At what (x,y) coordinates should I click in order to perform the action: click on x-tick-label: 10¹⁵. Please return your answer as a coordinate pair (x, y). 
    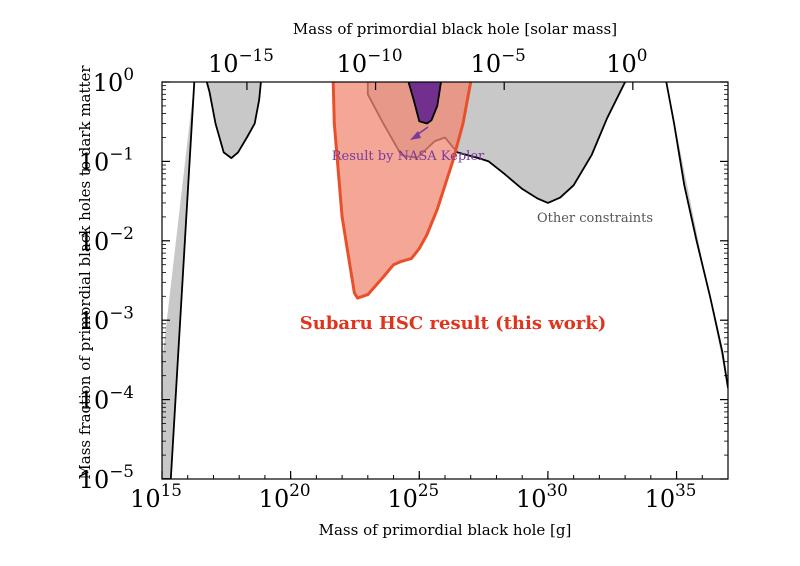
    Looking at the image, I should click on (156, 496).